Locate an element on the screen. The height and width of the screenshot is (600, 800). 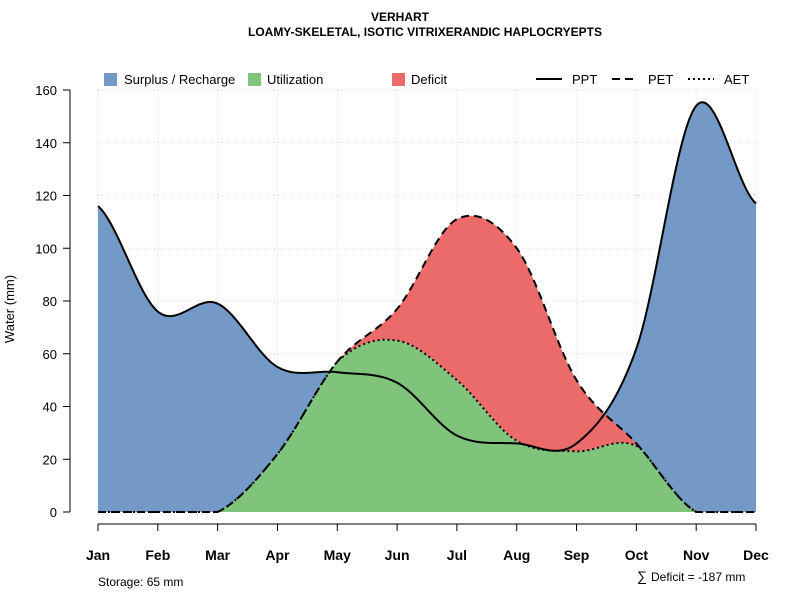
storage-note: Storage: 65 mm is located at coordinates (140, 582).